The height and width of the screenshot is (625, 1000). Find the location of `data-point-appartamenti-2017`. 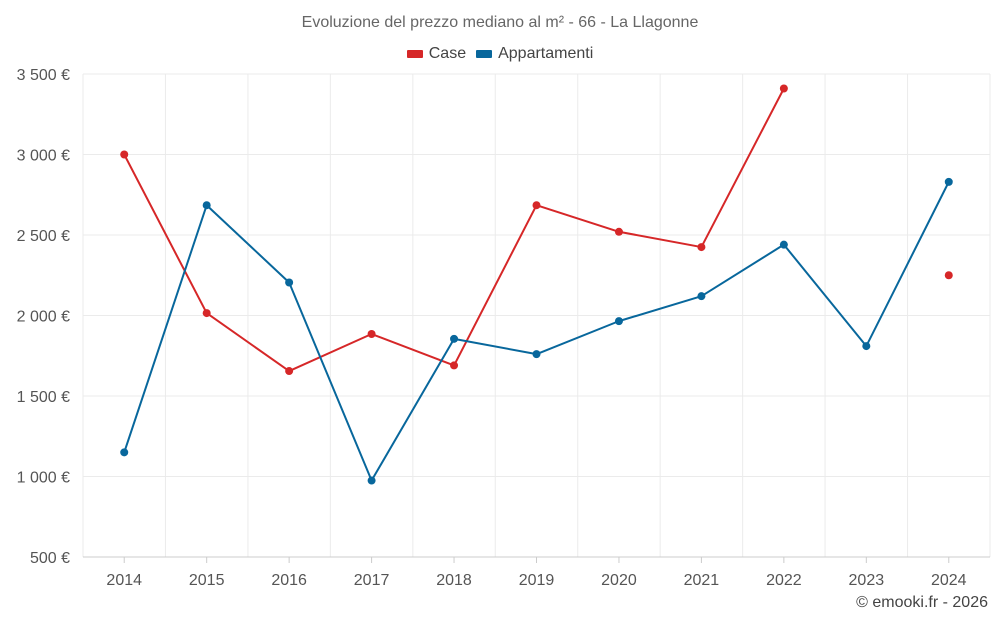

data-point-appartamenti-2017 is located at coordinates (371, 480).